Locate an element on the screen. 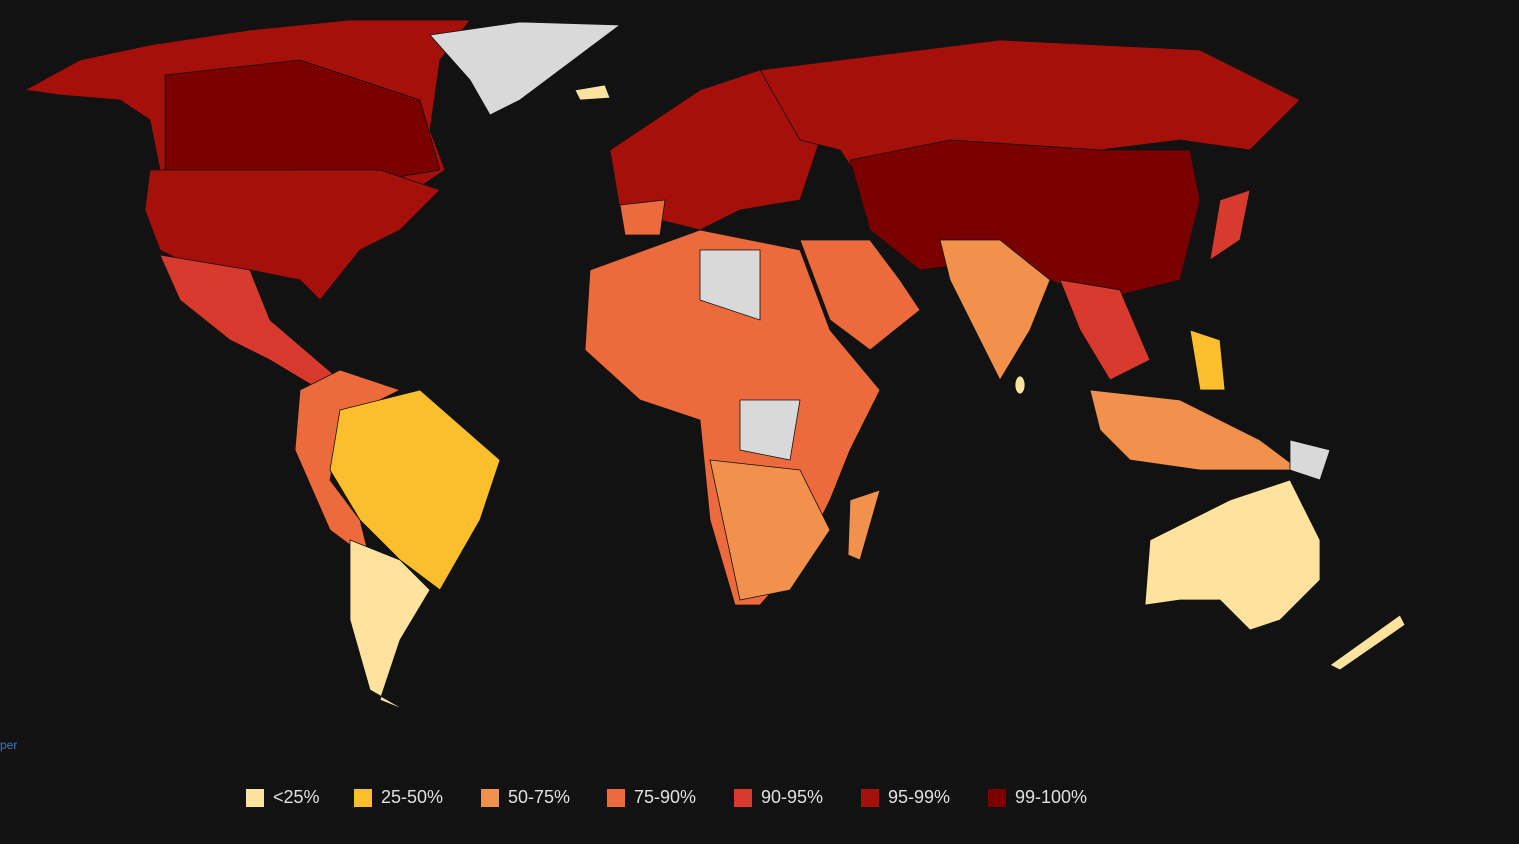  china-central-asia is located at coordinates (1025, 220).